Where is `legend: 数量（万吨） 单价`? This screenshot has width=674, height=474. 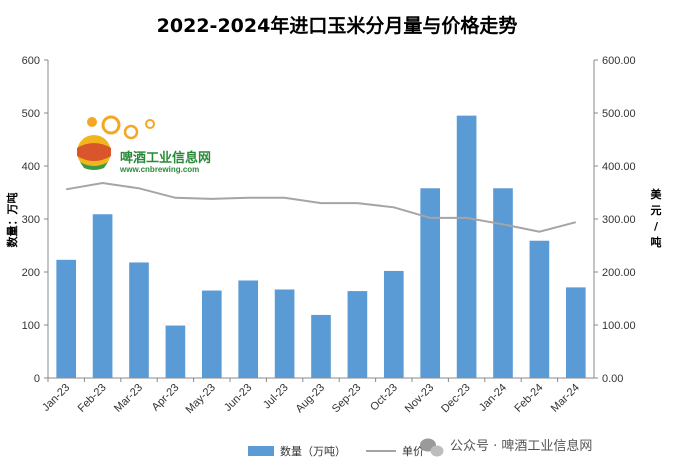
legend: 数量（万吨） 单价 is located at coordinates (336, 451).